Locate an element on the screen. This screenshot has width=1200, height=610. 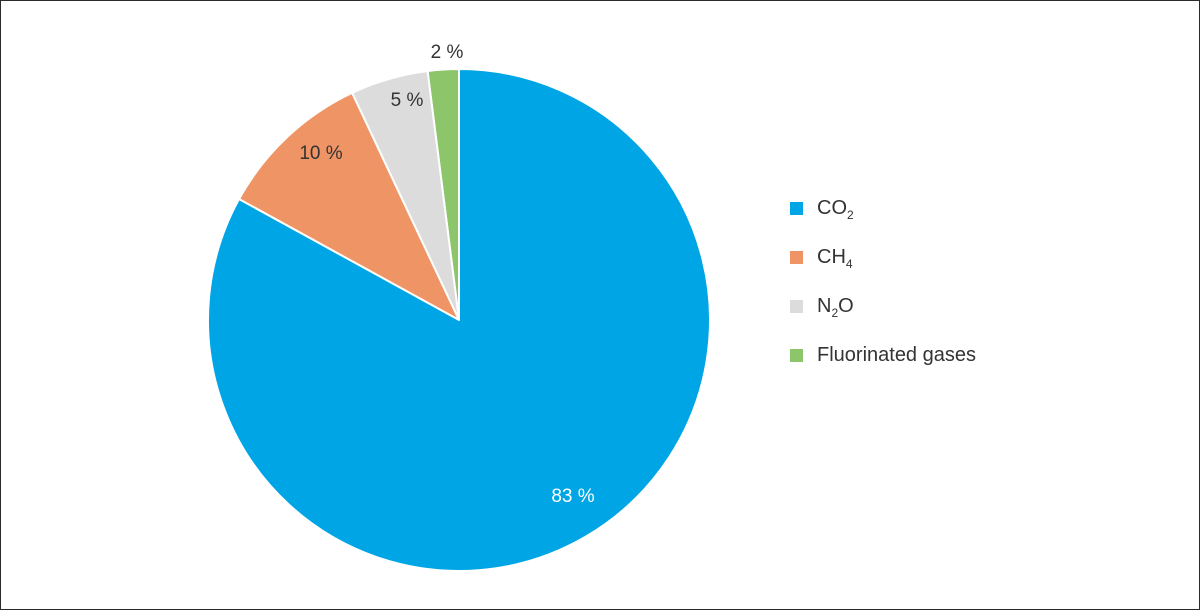
legend-label: CO2 is located at coordinates (835, 209).